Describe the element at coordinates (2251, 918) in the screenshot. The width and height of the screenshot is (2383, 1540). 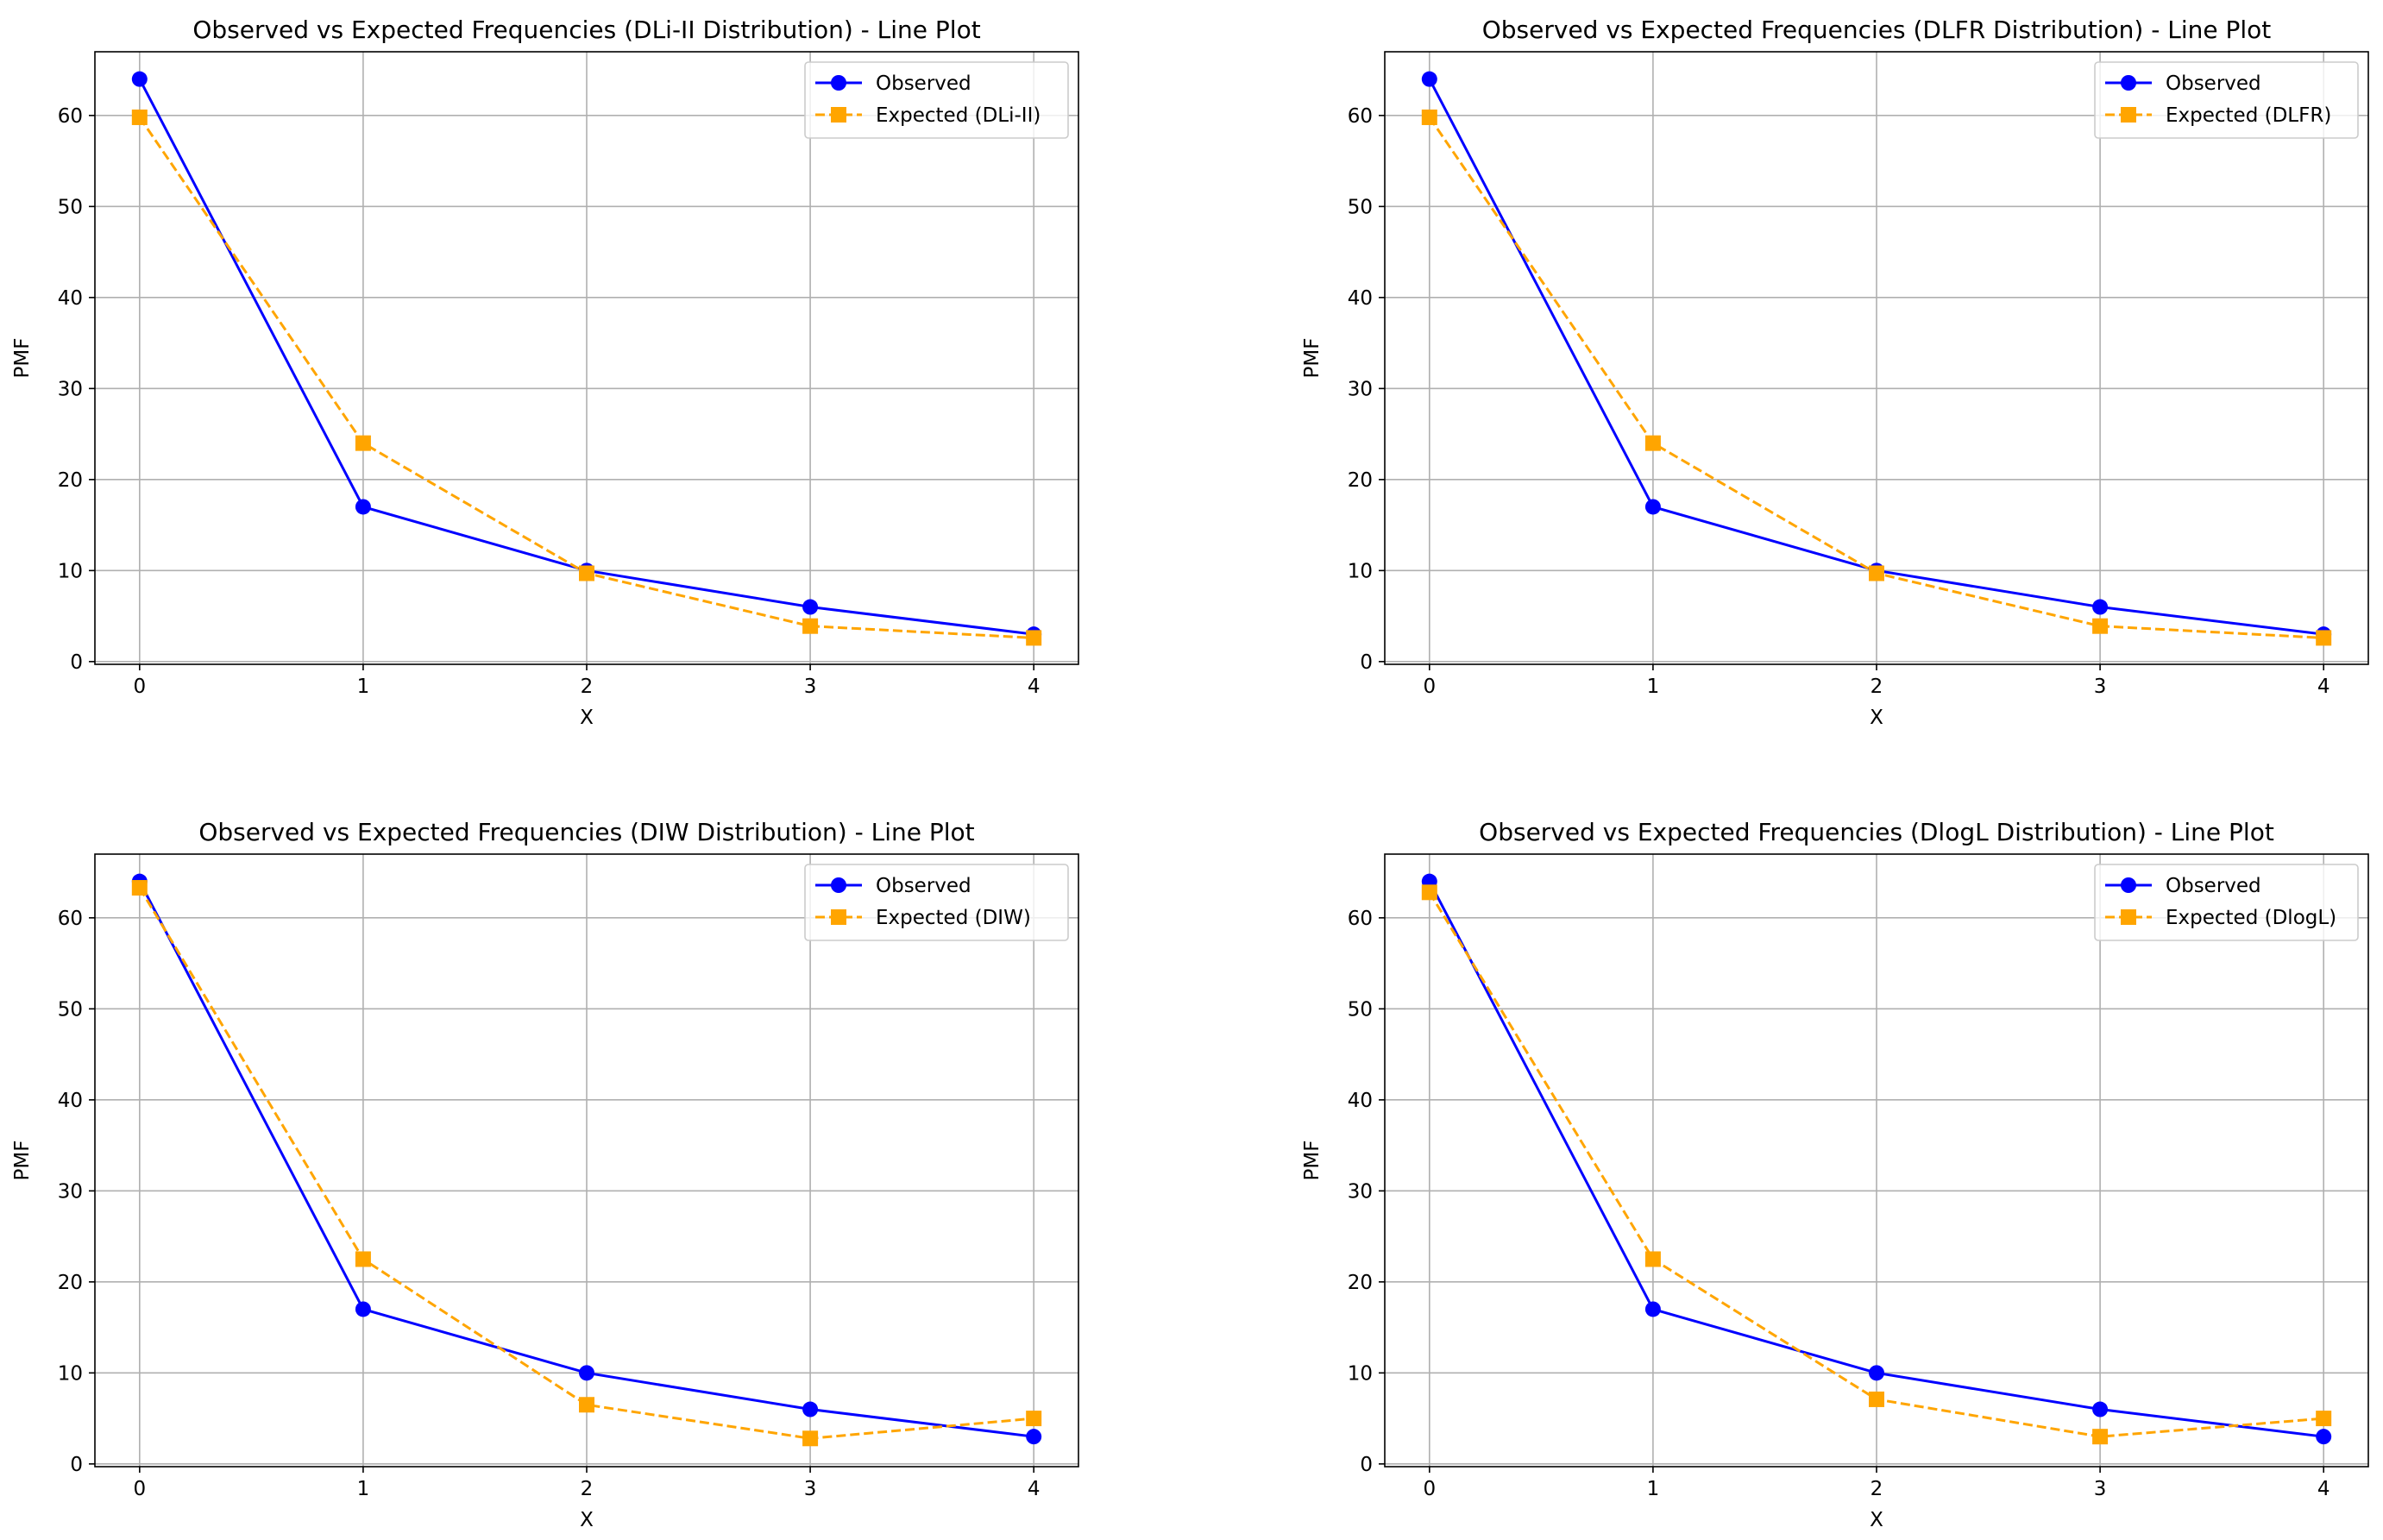
I see `legend-label-expected: Expected (DlogL)` at that location.